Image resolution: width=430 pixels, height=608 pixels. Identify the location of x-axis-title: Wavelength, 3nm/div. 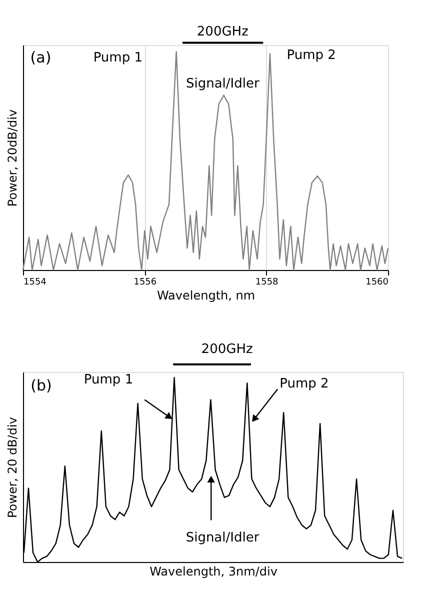
(214, 571).